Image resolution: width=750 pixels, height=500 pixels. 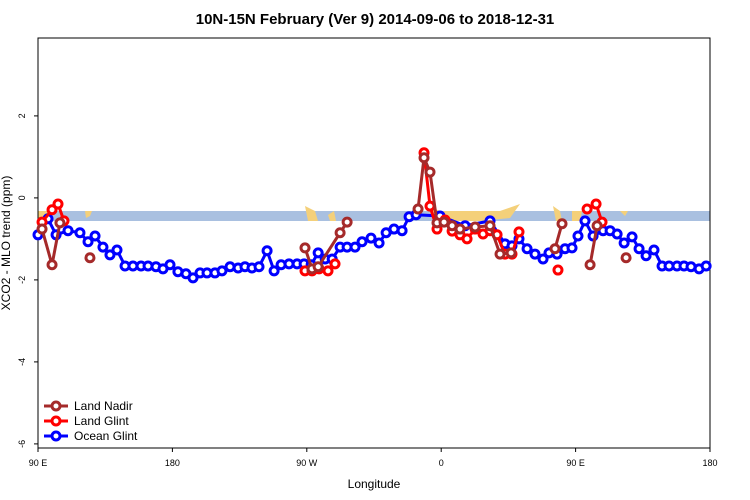 What do you see at coordinates (374, 216) in the screenshot?
I see `ocean-strip` at bounding box center [374, 216].